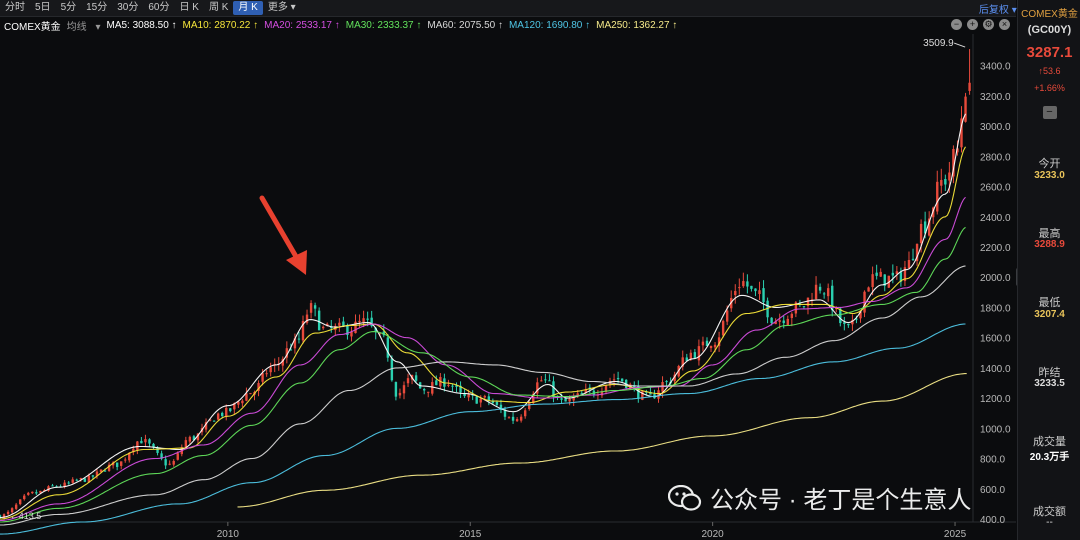 The height and width of the screenshot is (540, 1080). Describe the element at coordinates (1004, 24) in the screenshot. I see `close-icon: ×` at that location.